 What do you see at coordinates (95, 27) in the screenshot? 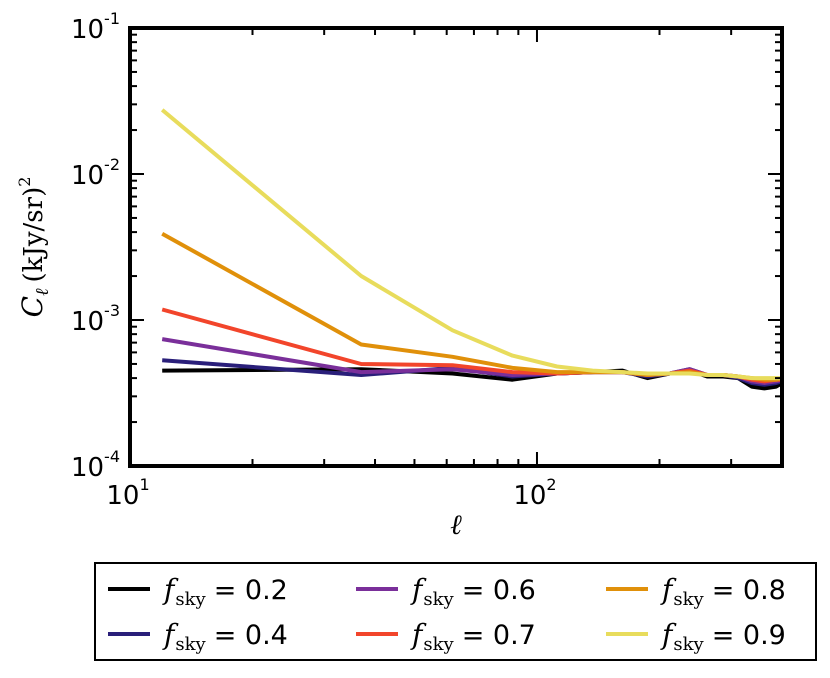
I see `y-tick-label: 10⁻¹` at bounding box center [95, 27].